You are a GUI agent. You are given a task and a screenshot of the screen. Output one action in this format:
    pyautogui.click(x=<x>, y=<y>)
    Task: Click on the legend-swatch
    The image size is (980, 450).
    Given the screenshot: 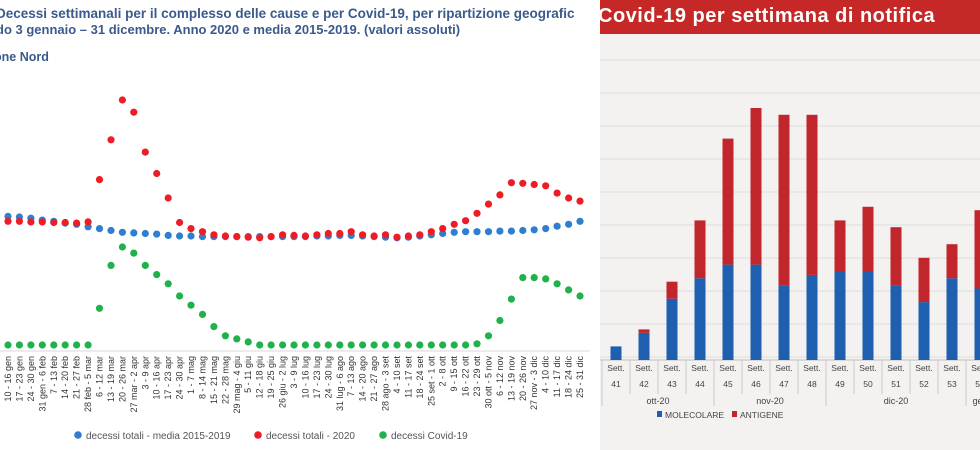 What is the action you would take?
    pyautogui.click(x=659, y=414)
    